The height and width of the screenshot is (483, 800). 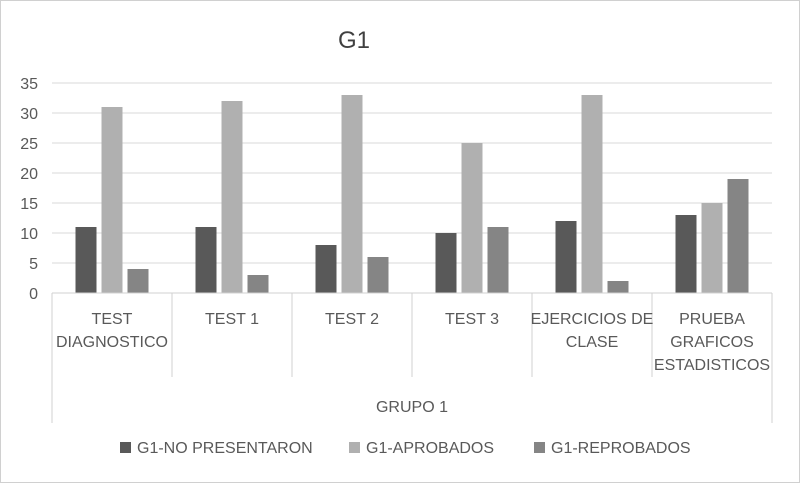 What do you see at coordinates (29, 204) in the screenshot?
I see `y-tick-label: 15` at bounding box center [29, 204].